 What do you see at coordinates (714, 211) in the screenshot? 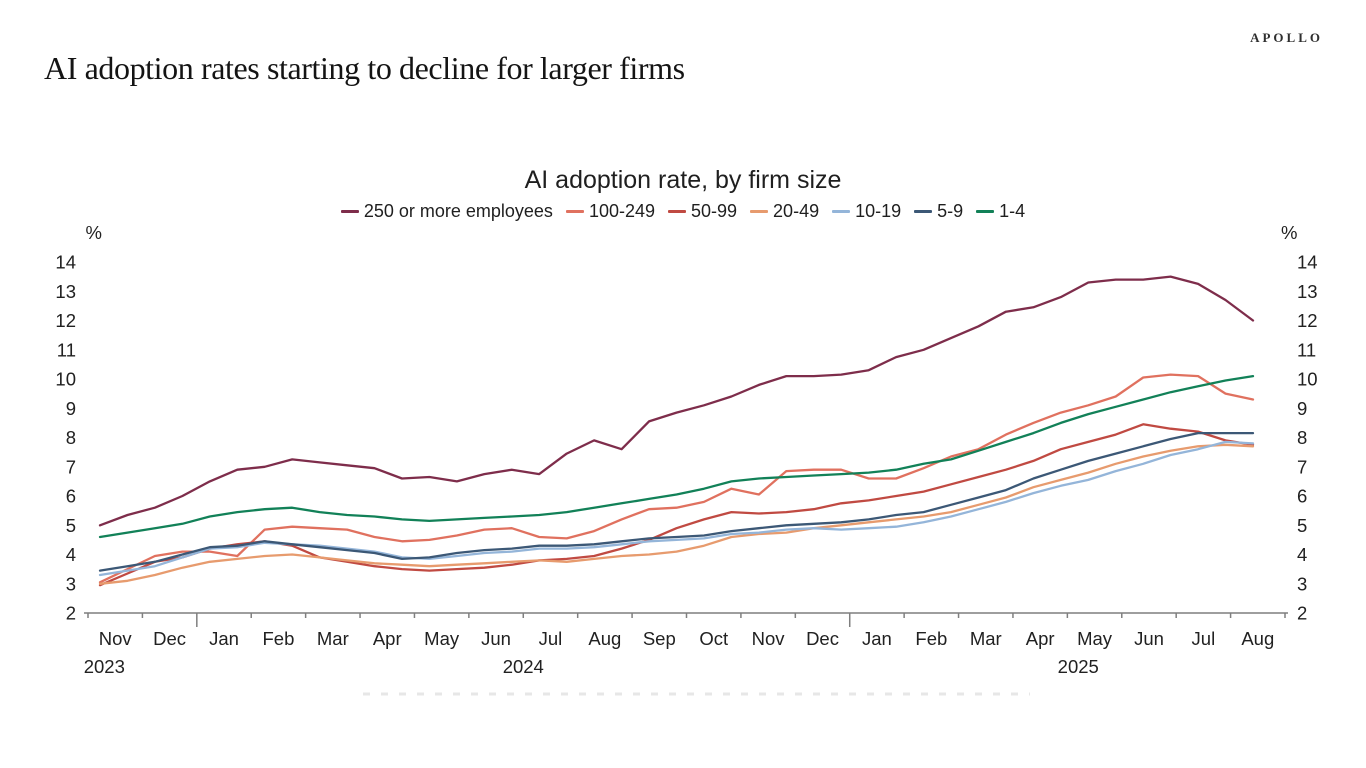
I see `legend-label: 50-99` at bounding box center [714, 211].